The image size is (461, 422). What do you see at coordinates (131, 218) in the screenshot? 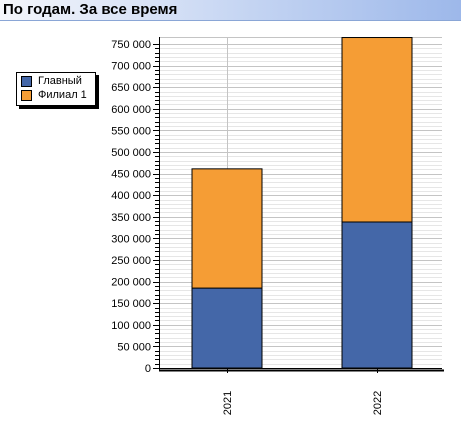
I see `y-tick-label: 350 000` at bounding box center [131, 218].